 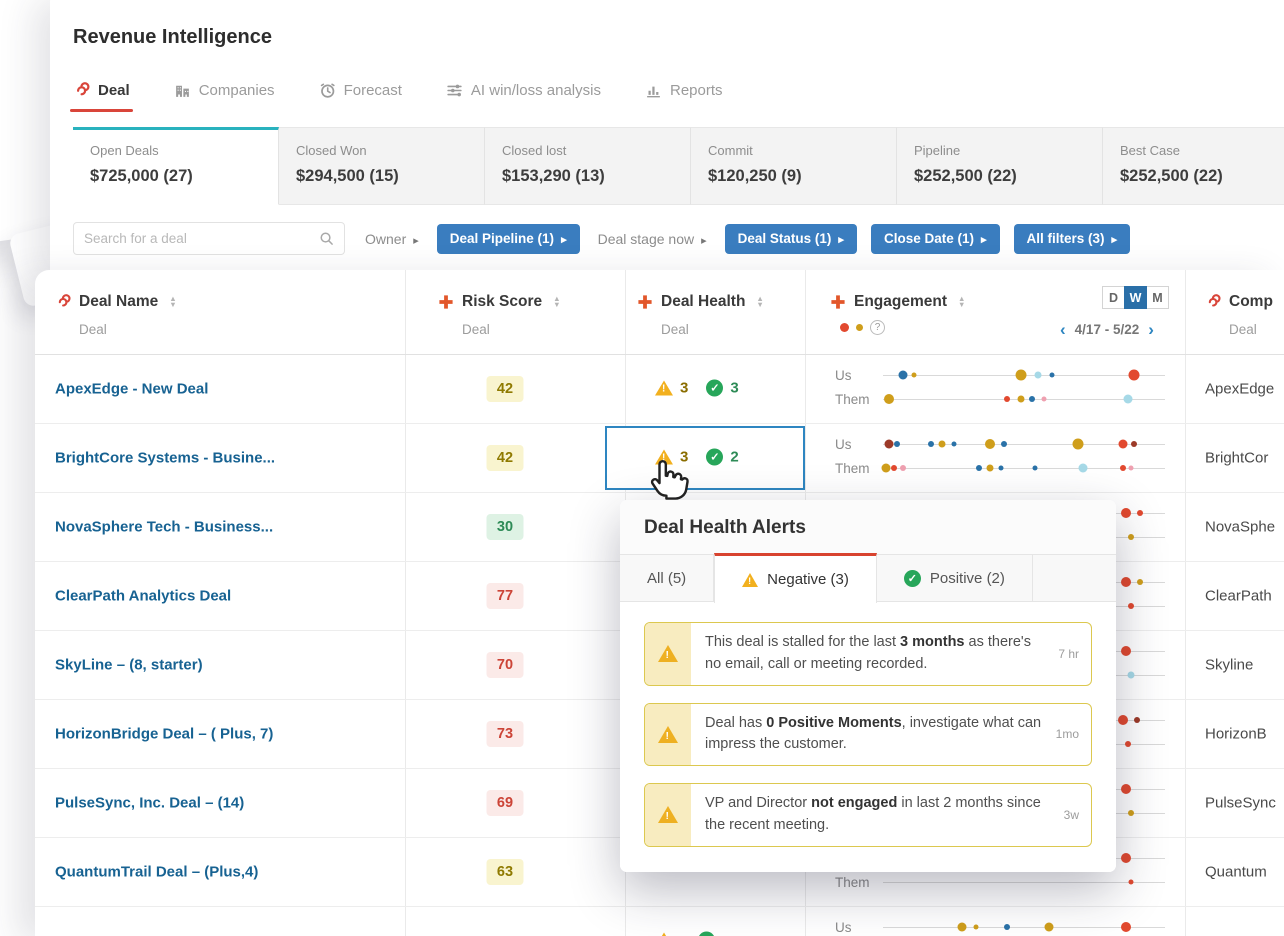 I want to click on filter-deal-pipeline-1: Deal Pipeline (1), so click(x=508, y=238).